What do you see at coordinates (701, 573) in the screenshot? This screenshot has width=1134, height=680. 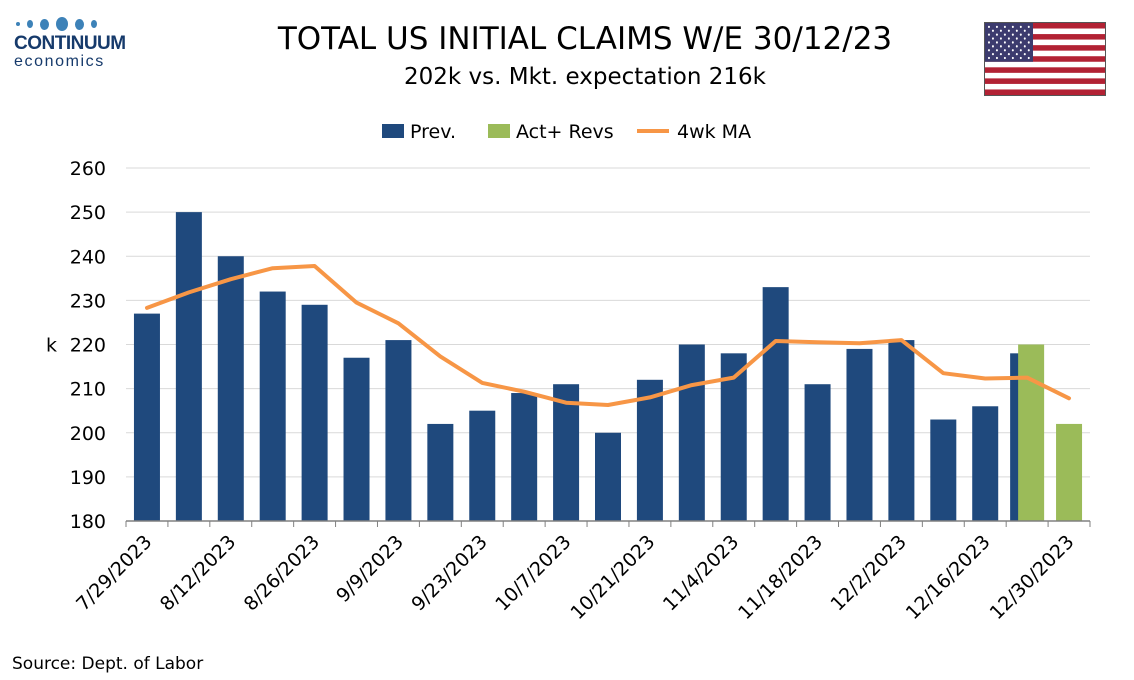 I see `x-tick-label: 11/4/2023` at bounding box center [701, 573].